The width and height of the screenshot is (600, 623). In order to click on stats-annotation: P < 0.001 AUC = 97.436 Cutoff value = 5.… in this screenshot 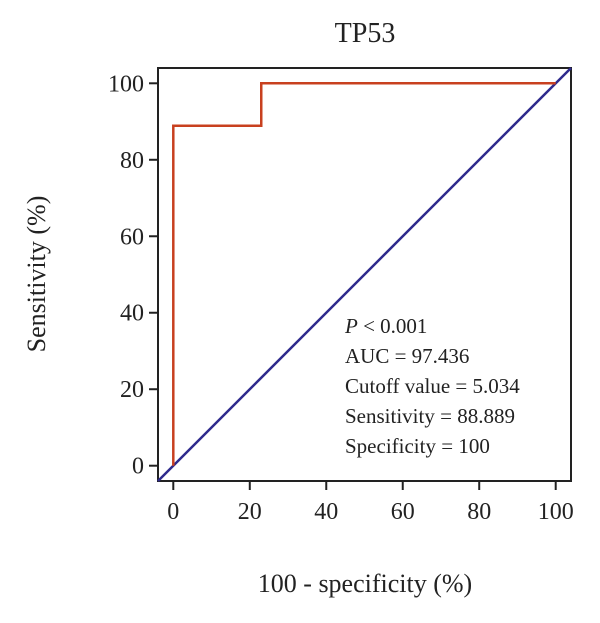, I will do `click(432, 386)`.